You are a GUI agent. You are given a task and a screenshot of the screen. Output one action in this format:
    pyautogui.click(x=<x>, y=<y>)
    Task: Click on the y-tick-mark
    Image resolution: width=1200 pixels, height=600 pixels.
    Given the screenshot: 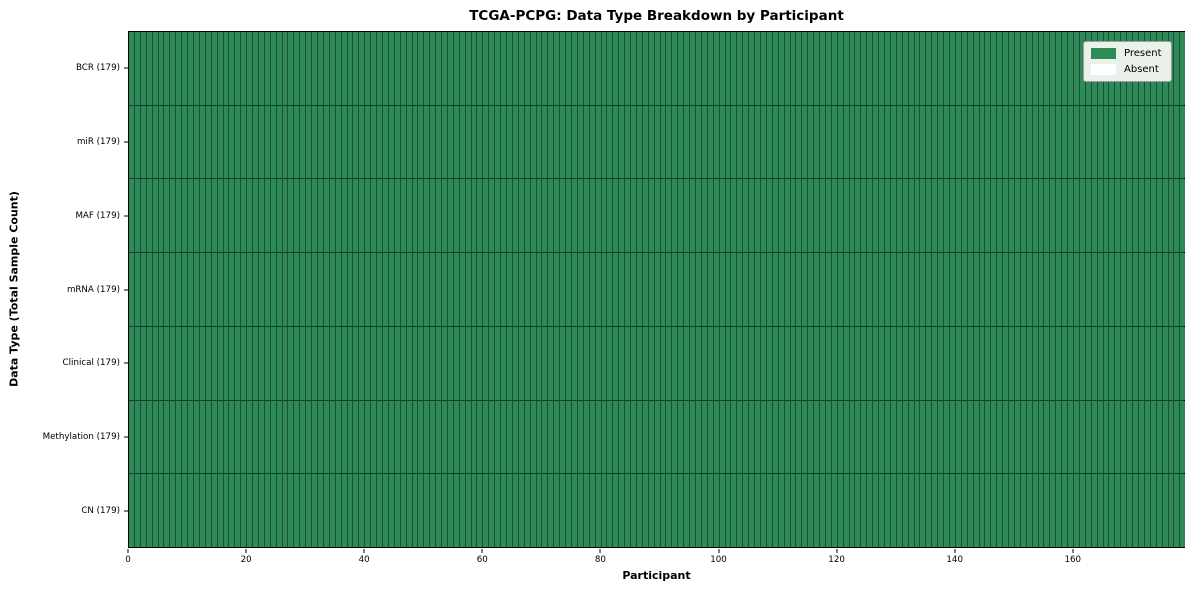 What is the action you would take?
    pyautogui.click(x=126, y=511)
    